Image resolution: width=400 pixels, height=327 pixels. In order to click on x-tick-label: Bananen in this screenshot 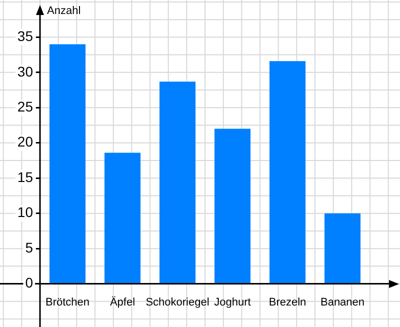, I will do `click(342, 302)`.